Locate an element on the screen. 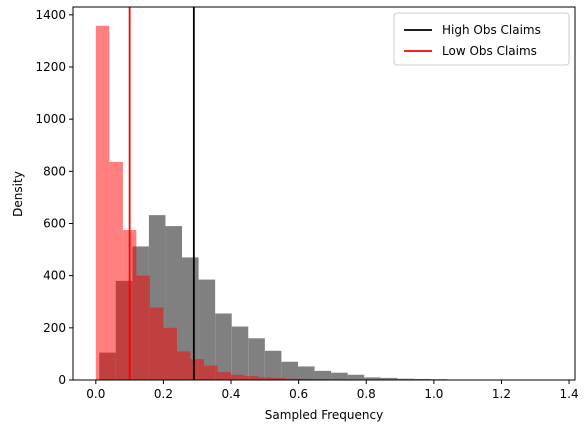 Image resolution: width=585 pixels, height=432 pixels. legend-box is located at coordinates (481, 39).